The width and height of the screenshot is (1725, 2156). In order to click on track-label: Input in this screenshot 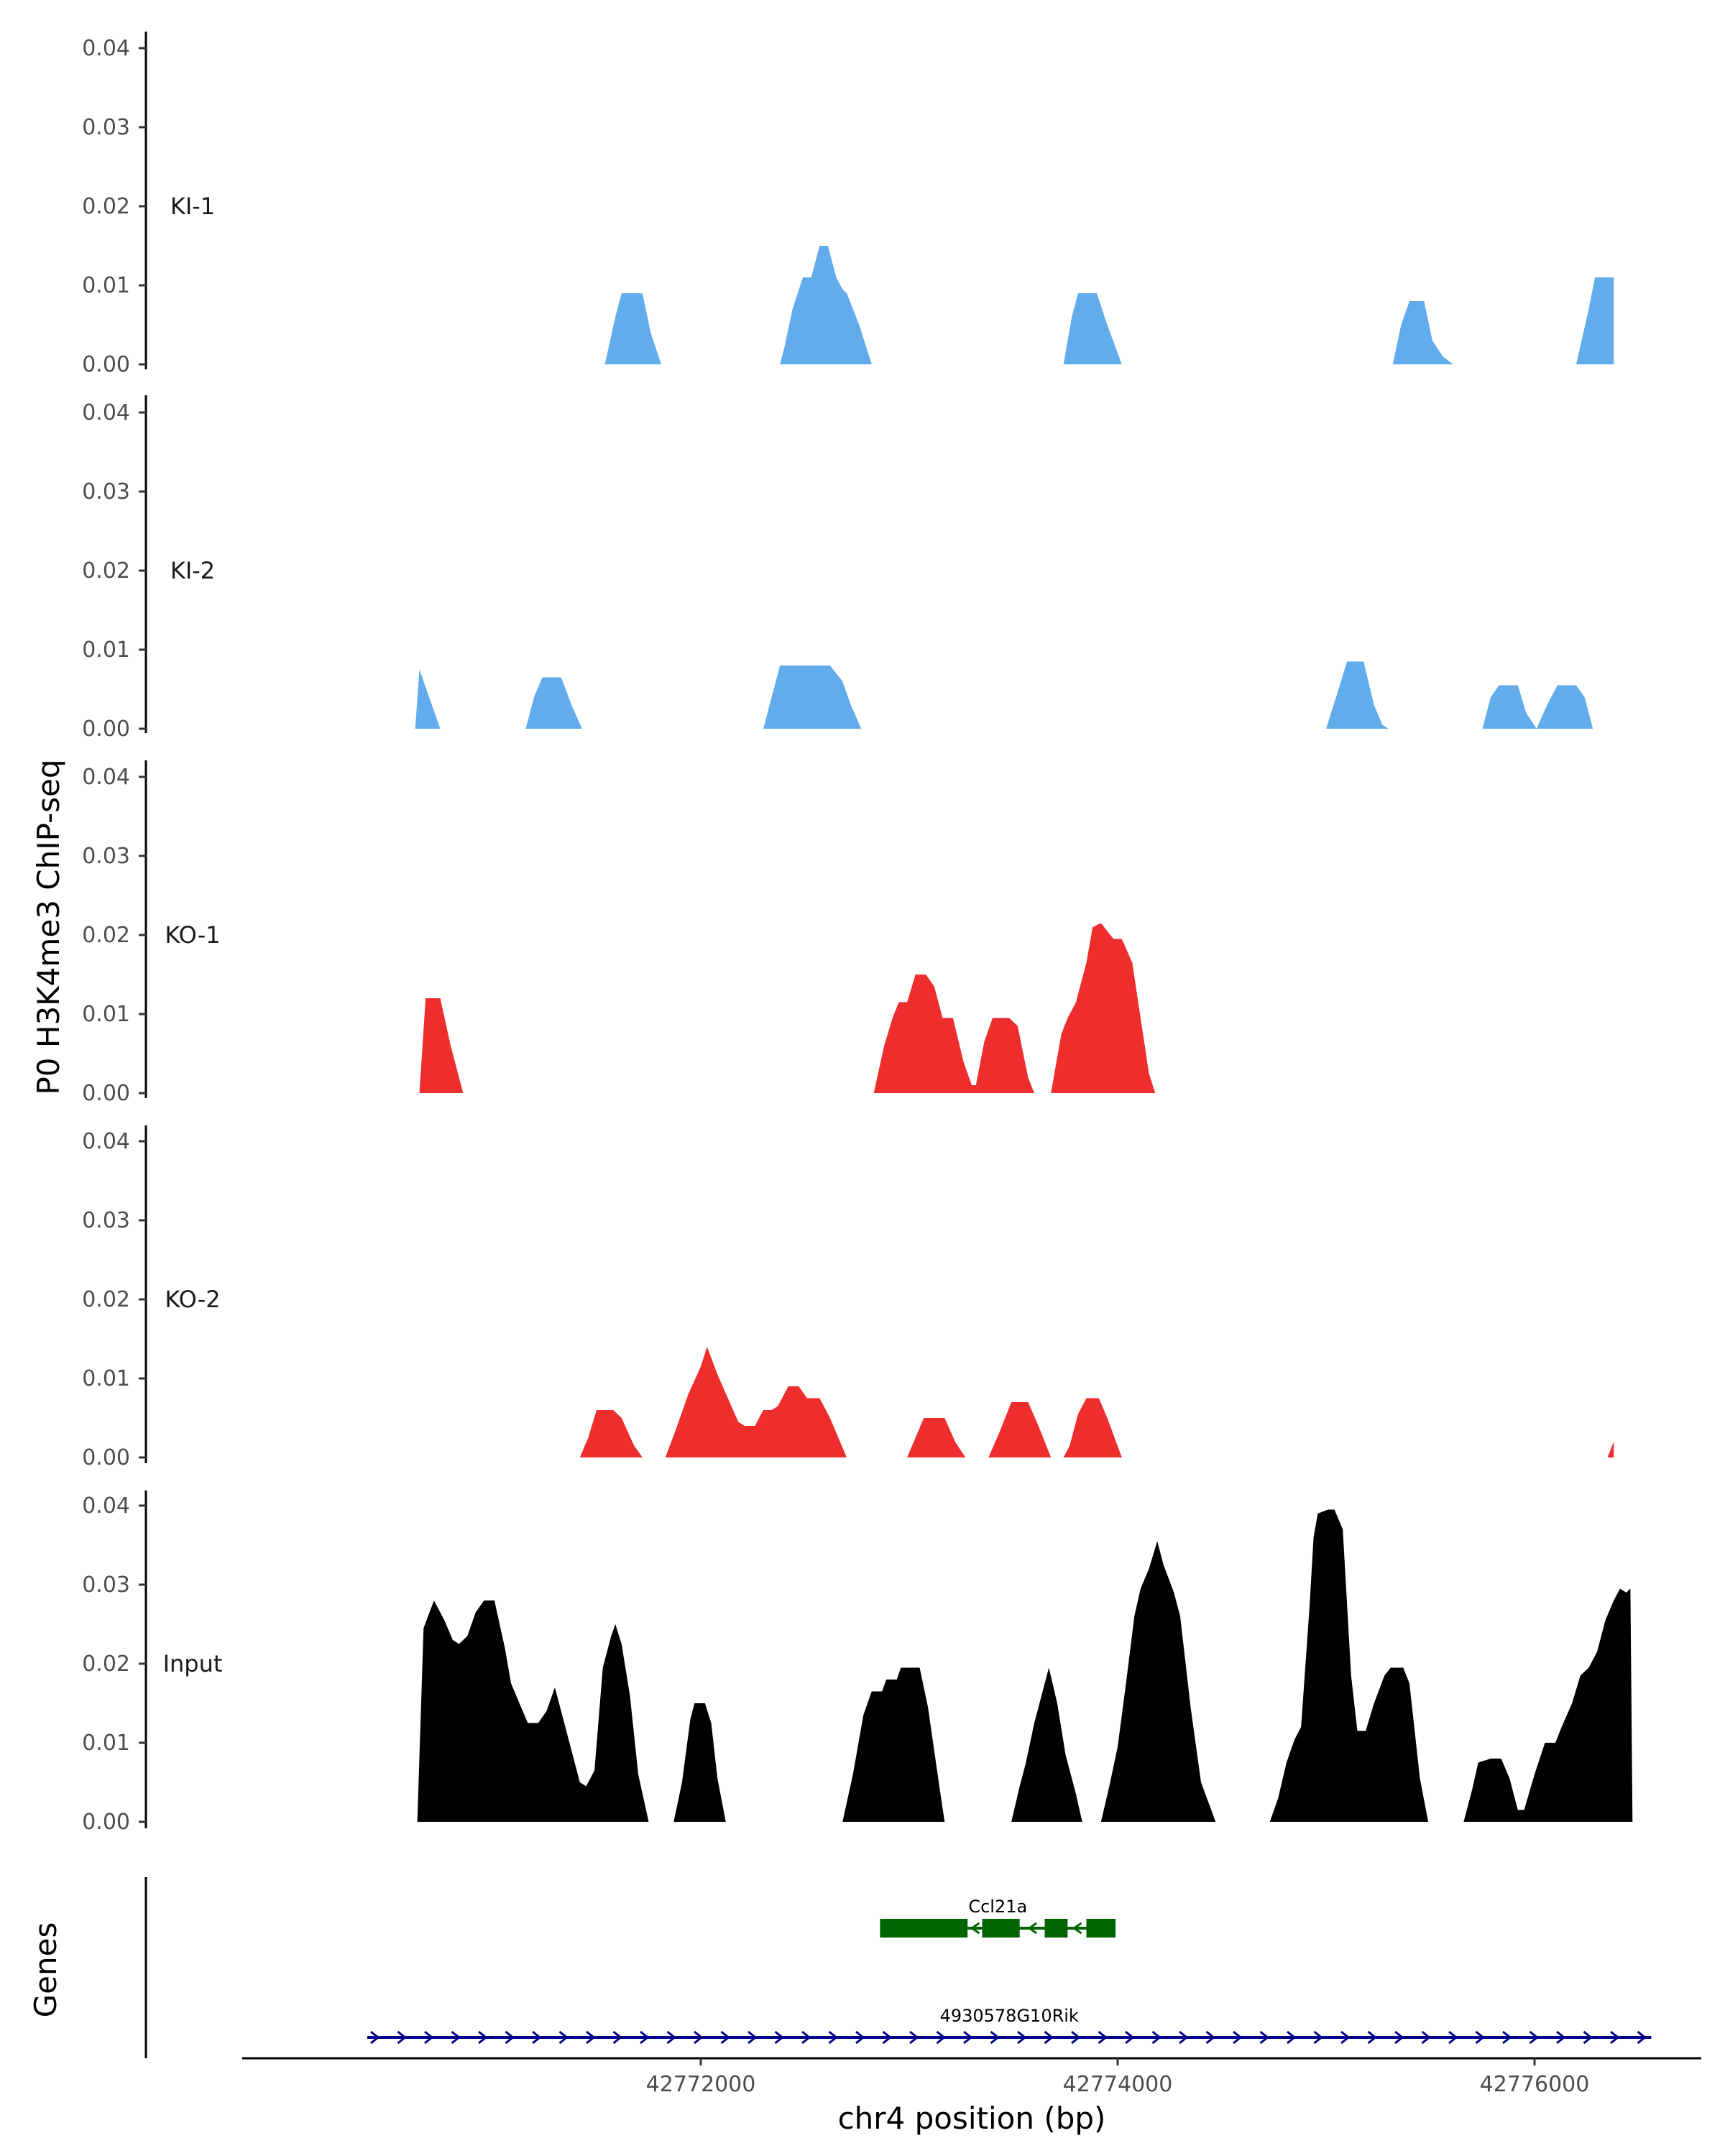, I will do `click(193, 1664)`.